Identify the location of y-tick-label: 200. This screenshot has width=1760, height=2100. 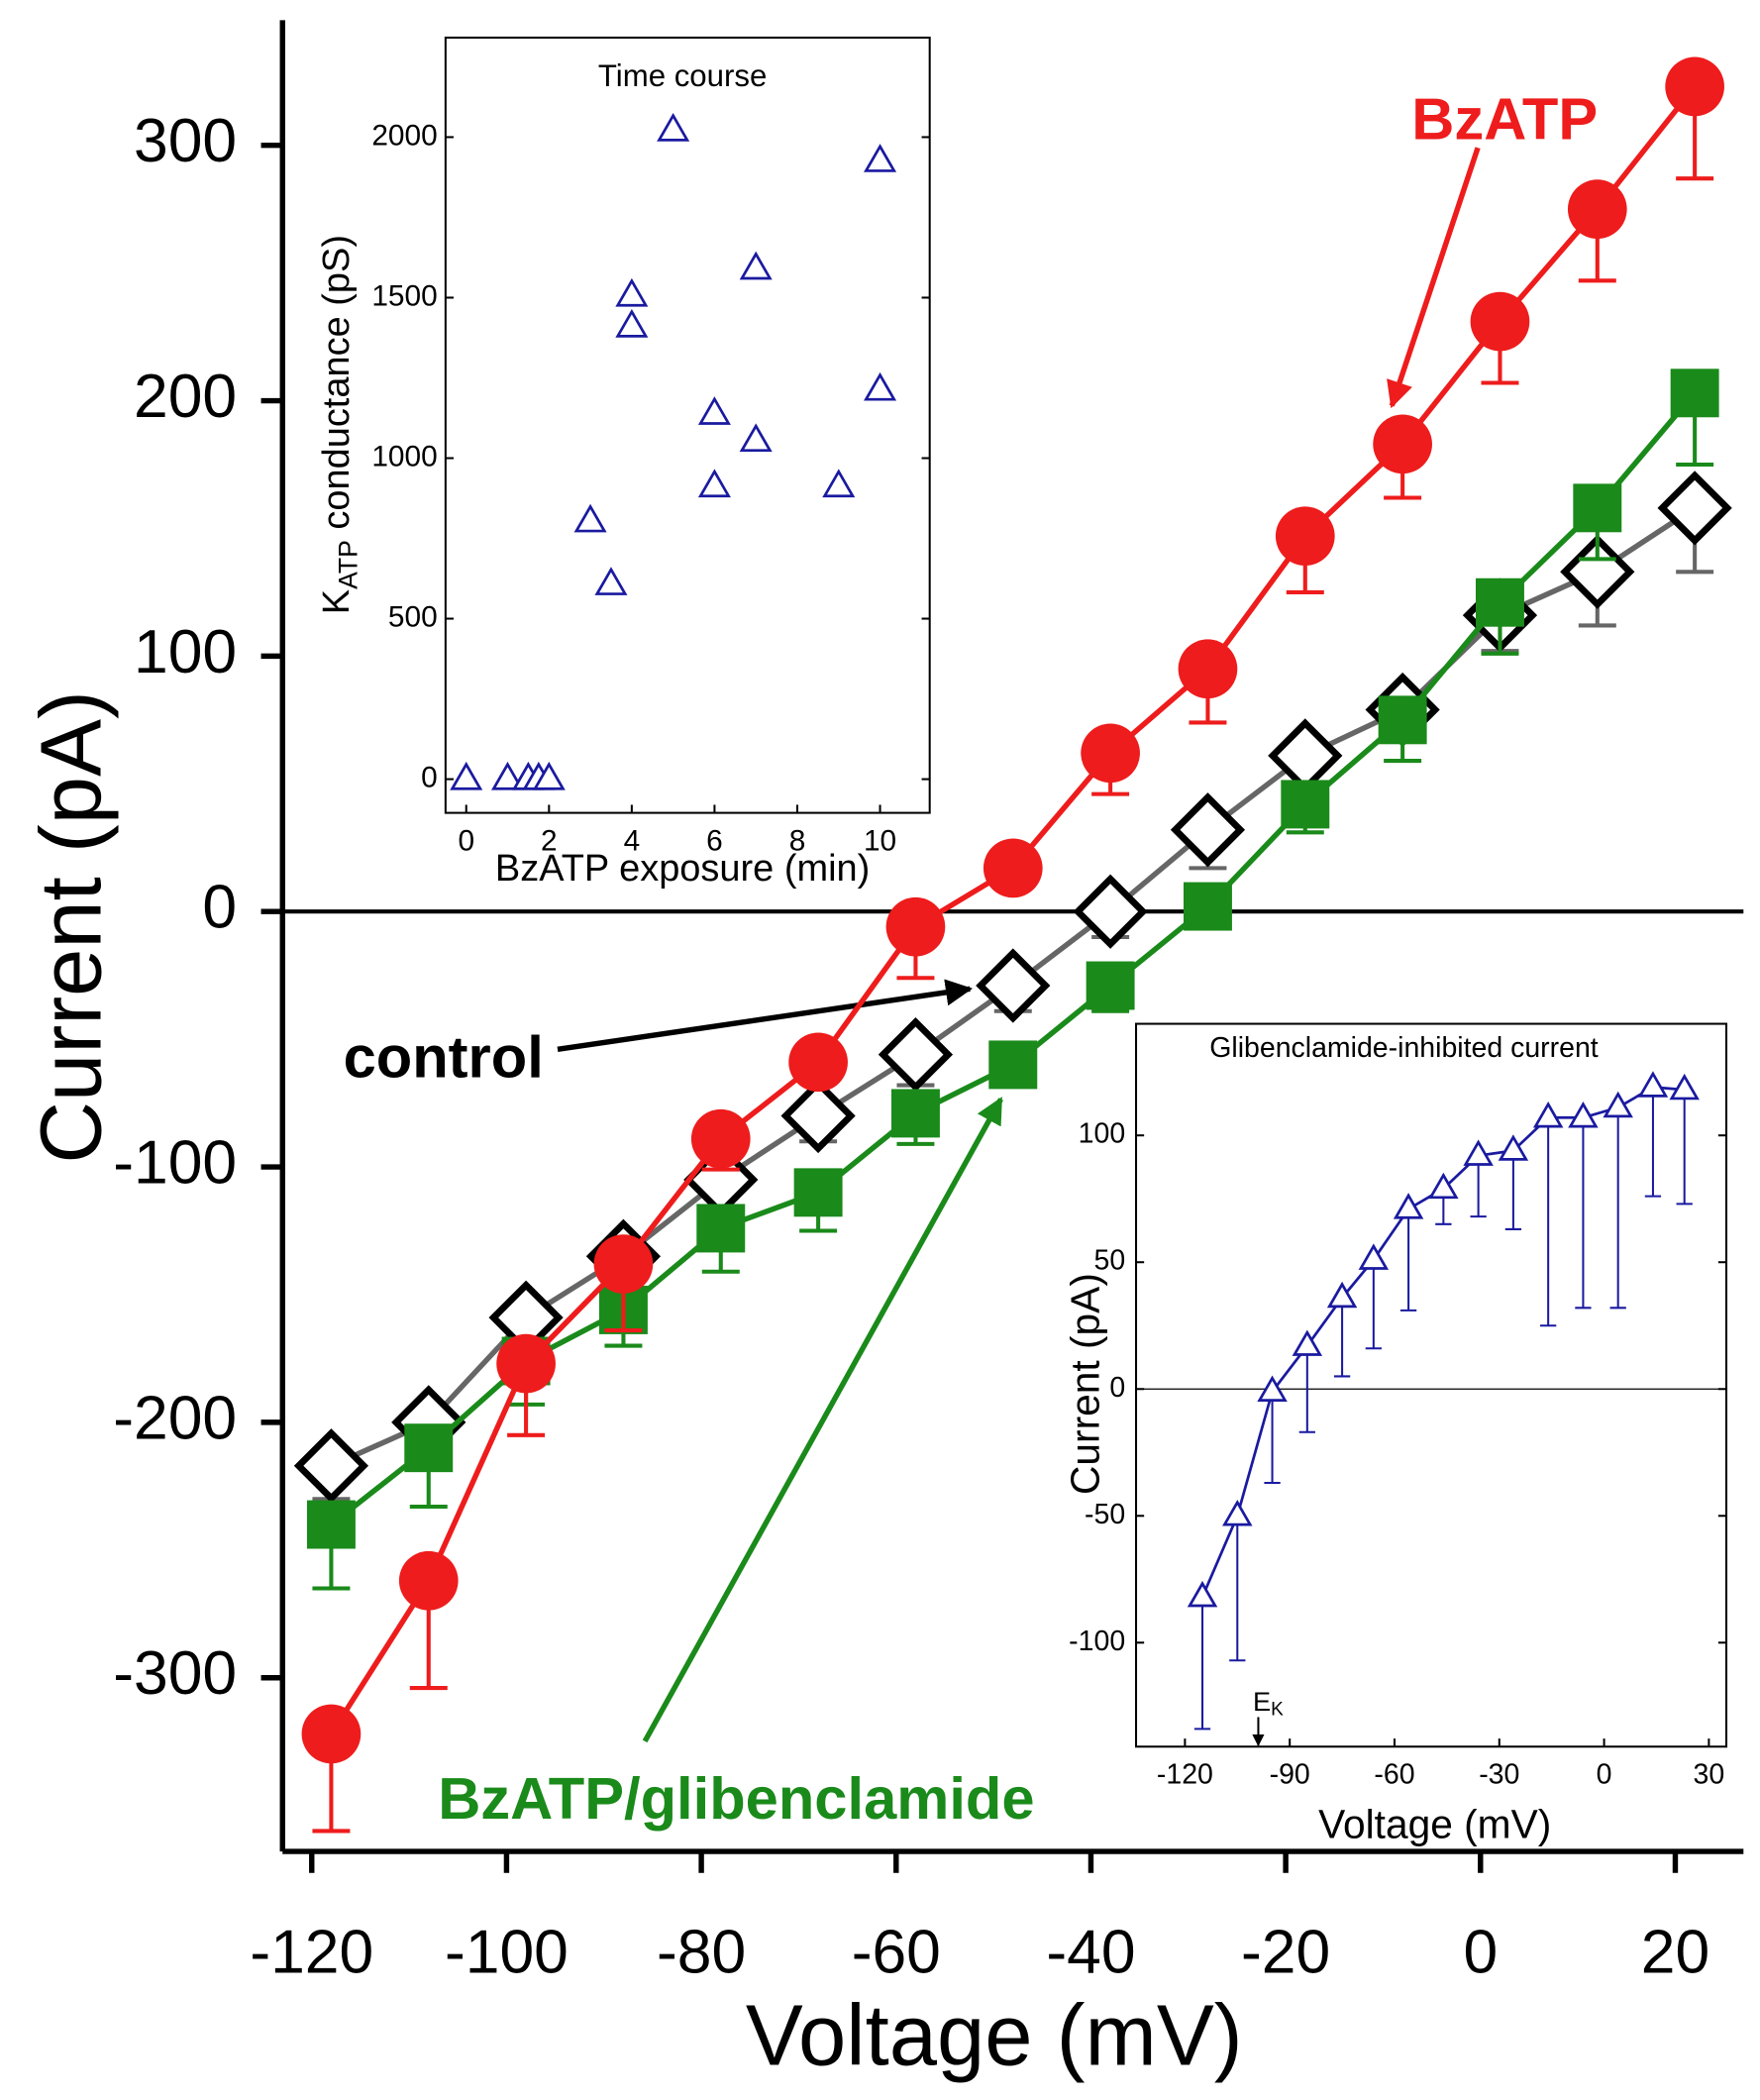
(185, 397).